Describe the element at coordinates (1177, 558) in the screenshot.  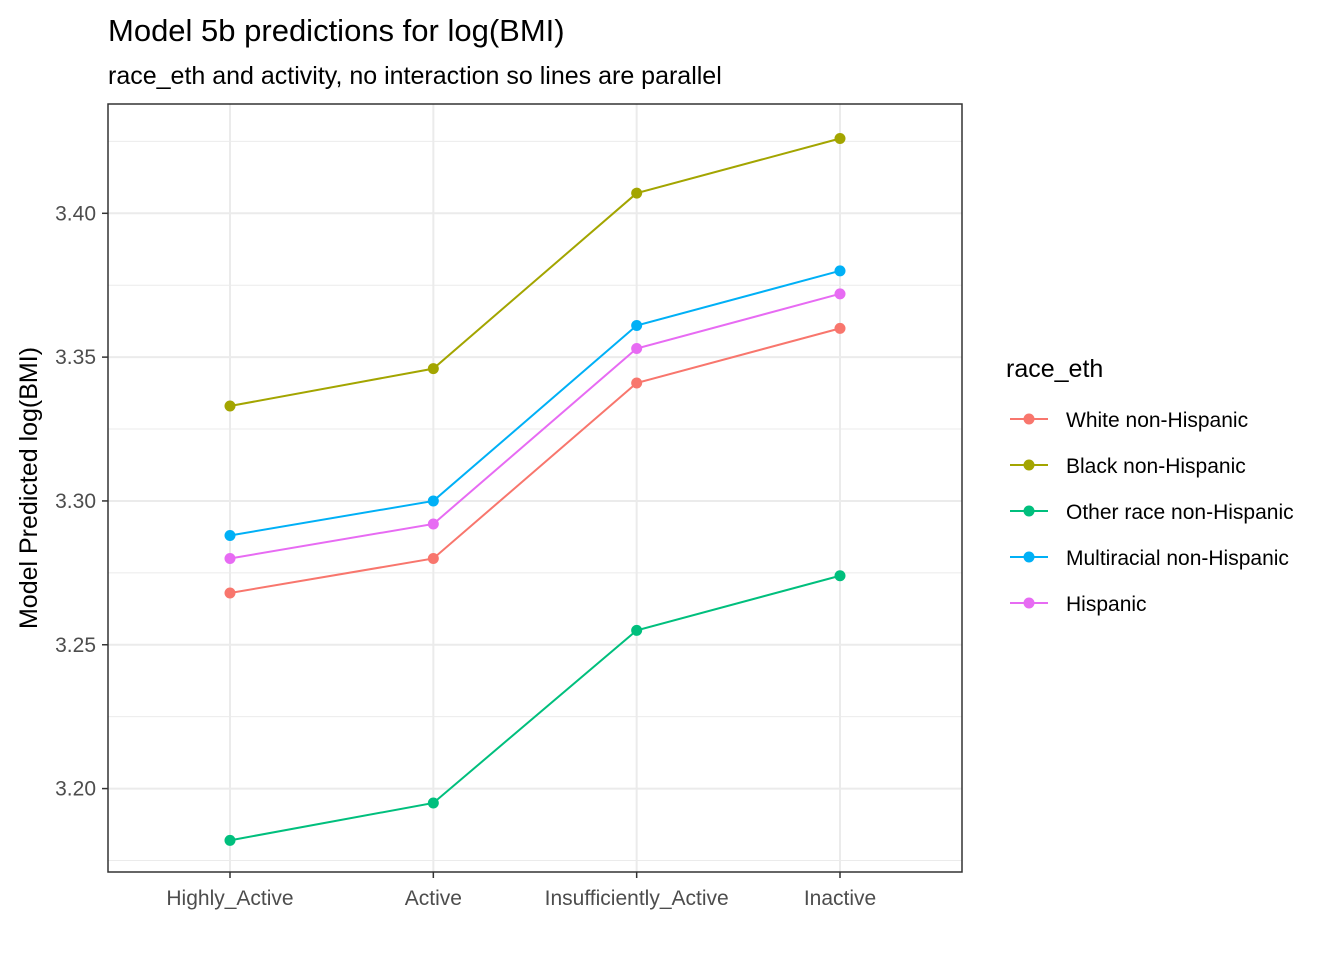
I see `legend-label: Multiracial non-Hispanic` at that location.